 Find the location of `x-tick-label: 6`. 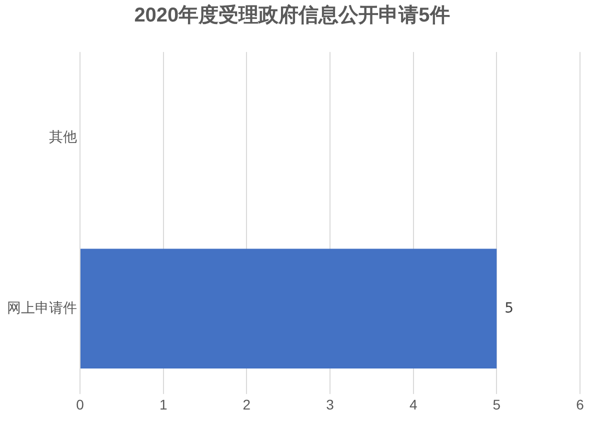

x-tick-label: 6 is located at coordinates (580, 404).